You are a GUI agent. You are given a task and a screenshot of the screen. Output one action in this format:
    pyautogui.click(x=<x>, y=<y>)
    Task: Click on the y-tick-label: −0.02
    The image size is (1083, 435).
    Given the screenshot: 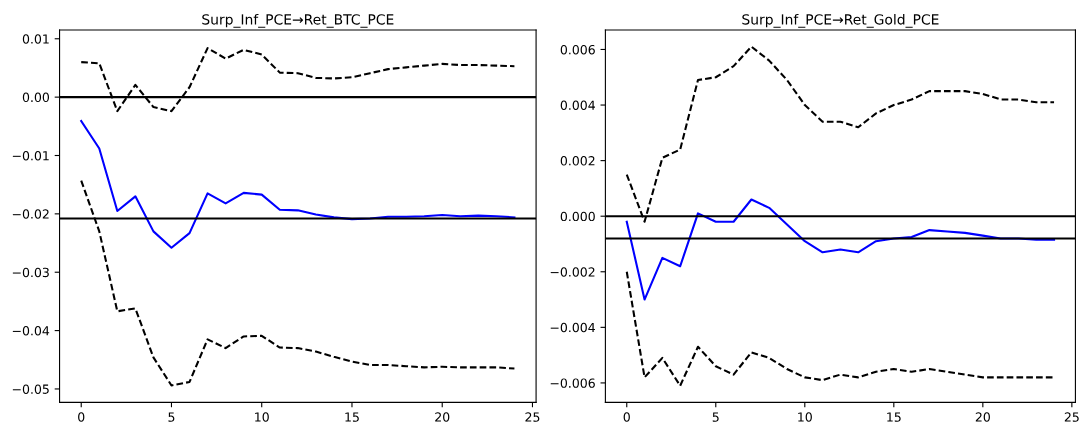 What is the action you would take?
    pyautogui.click(x=30, y=214)
    